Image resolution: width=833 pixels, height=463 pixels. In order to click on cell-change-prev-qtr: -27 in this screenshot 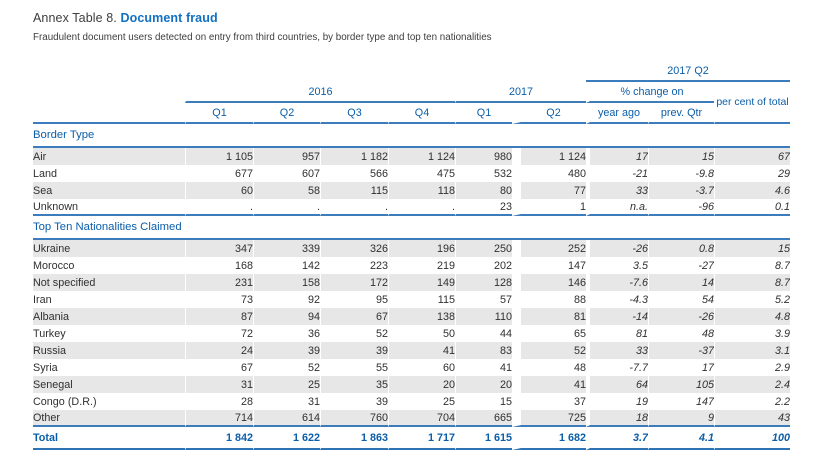, I will do `click(681, 265)`.